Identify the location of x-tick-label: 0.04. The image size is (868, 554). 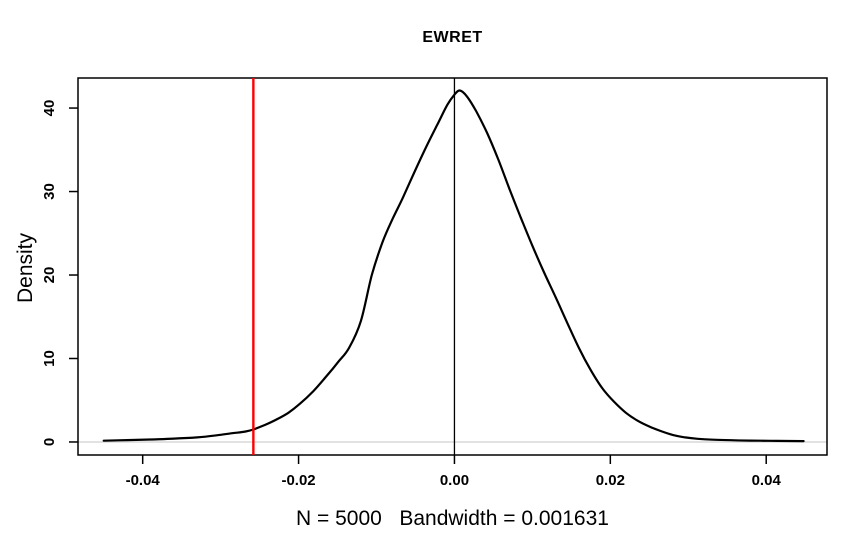
(767, 480).